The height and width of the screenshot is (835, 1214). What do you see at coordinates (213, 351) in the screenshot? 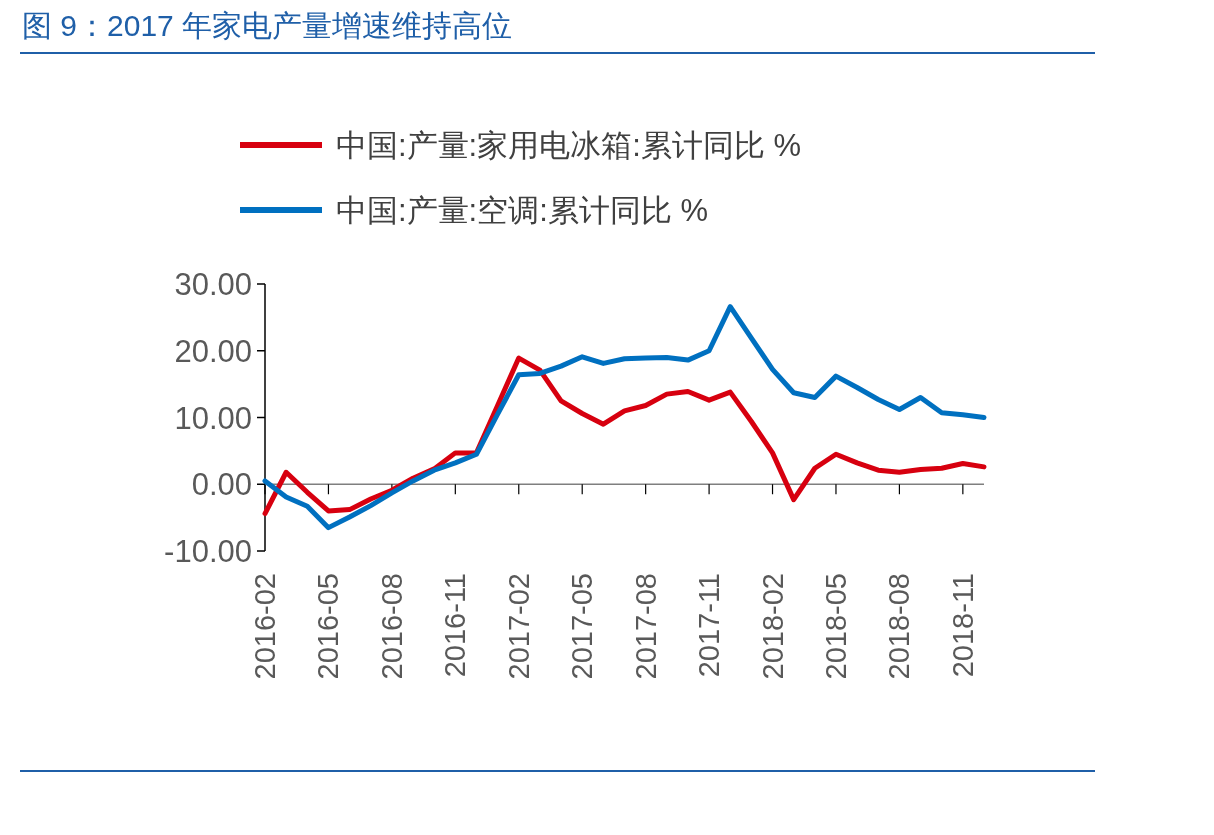
I see `y-tick-label: 20.00` at bounding box center [213, 351].